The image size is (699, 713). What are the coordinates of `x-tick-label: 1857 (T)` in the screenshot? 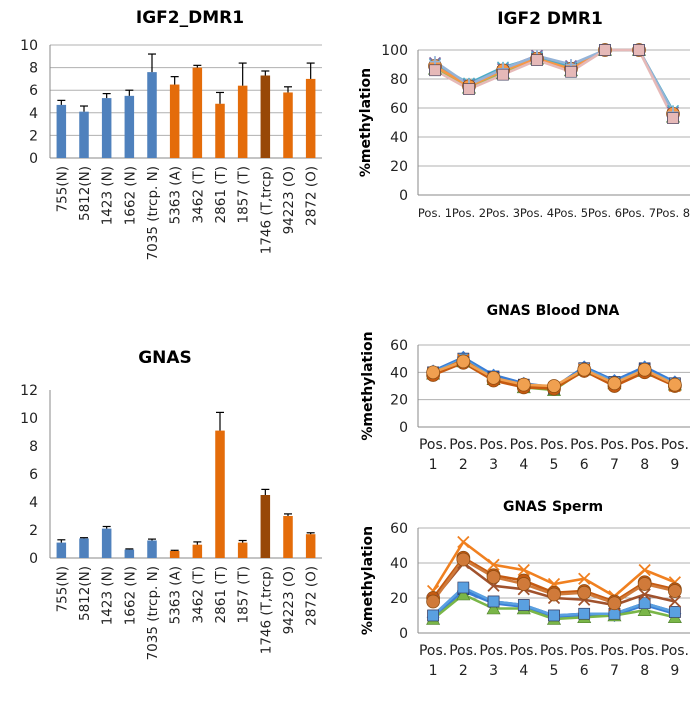 It's located at (244, 194).